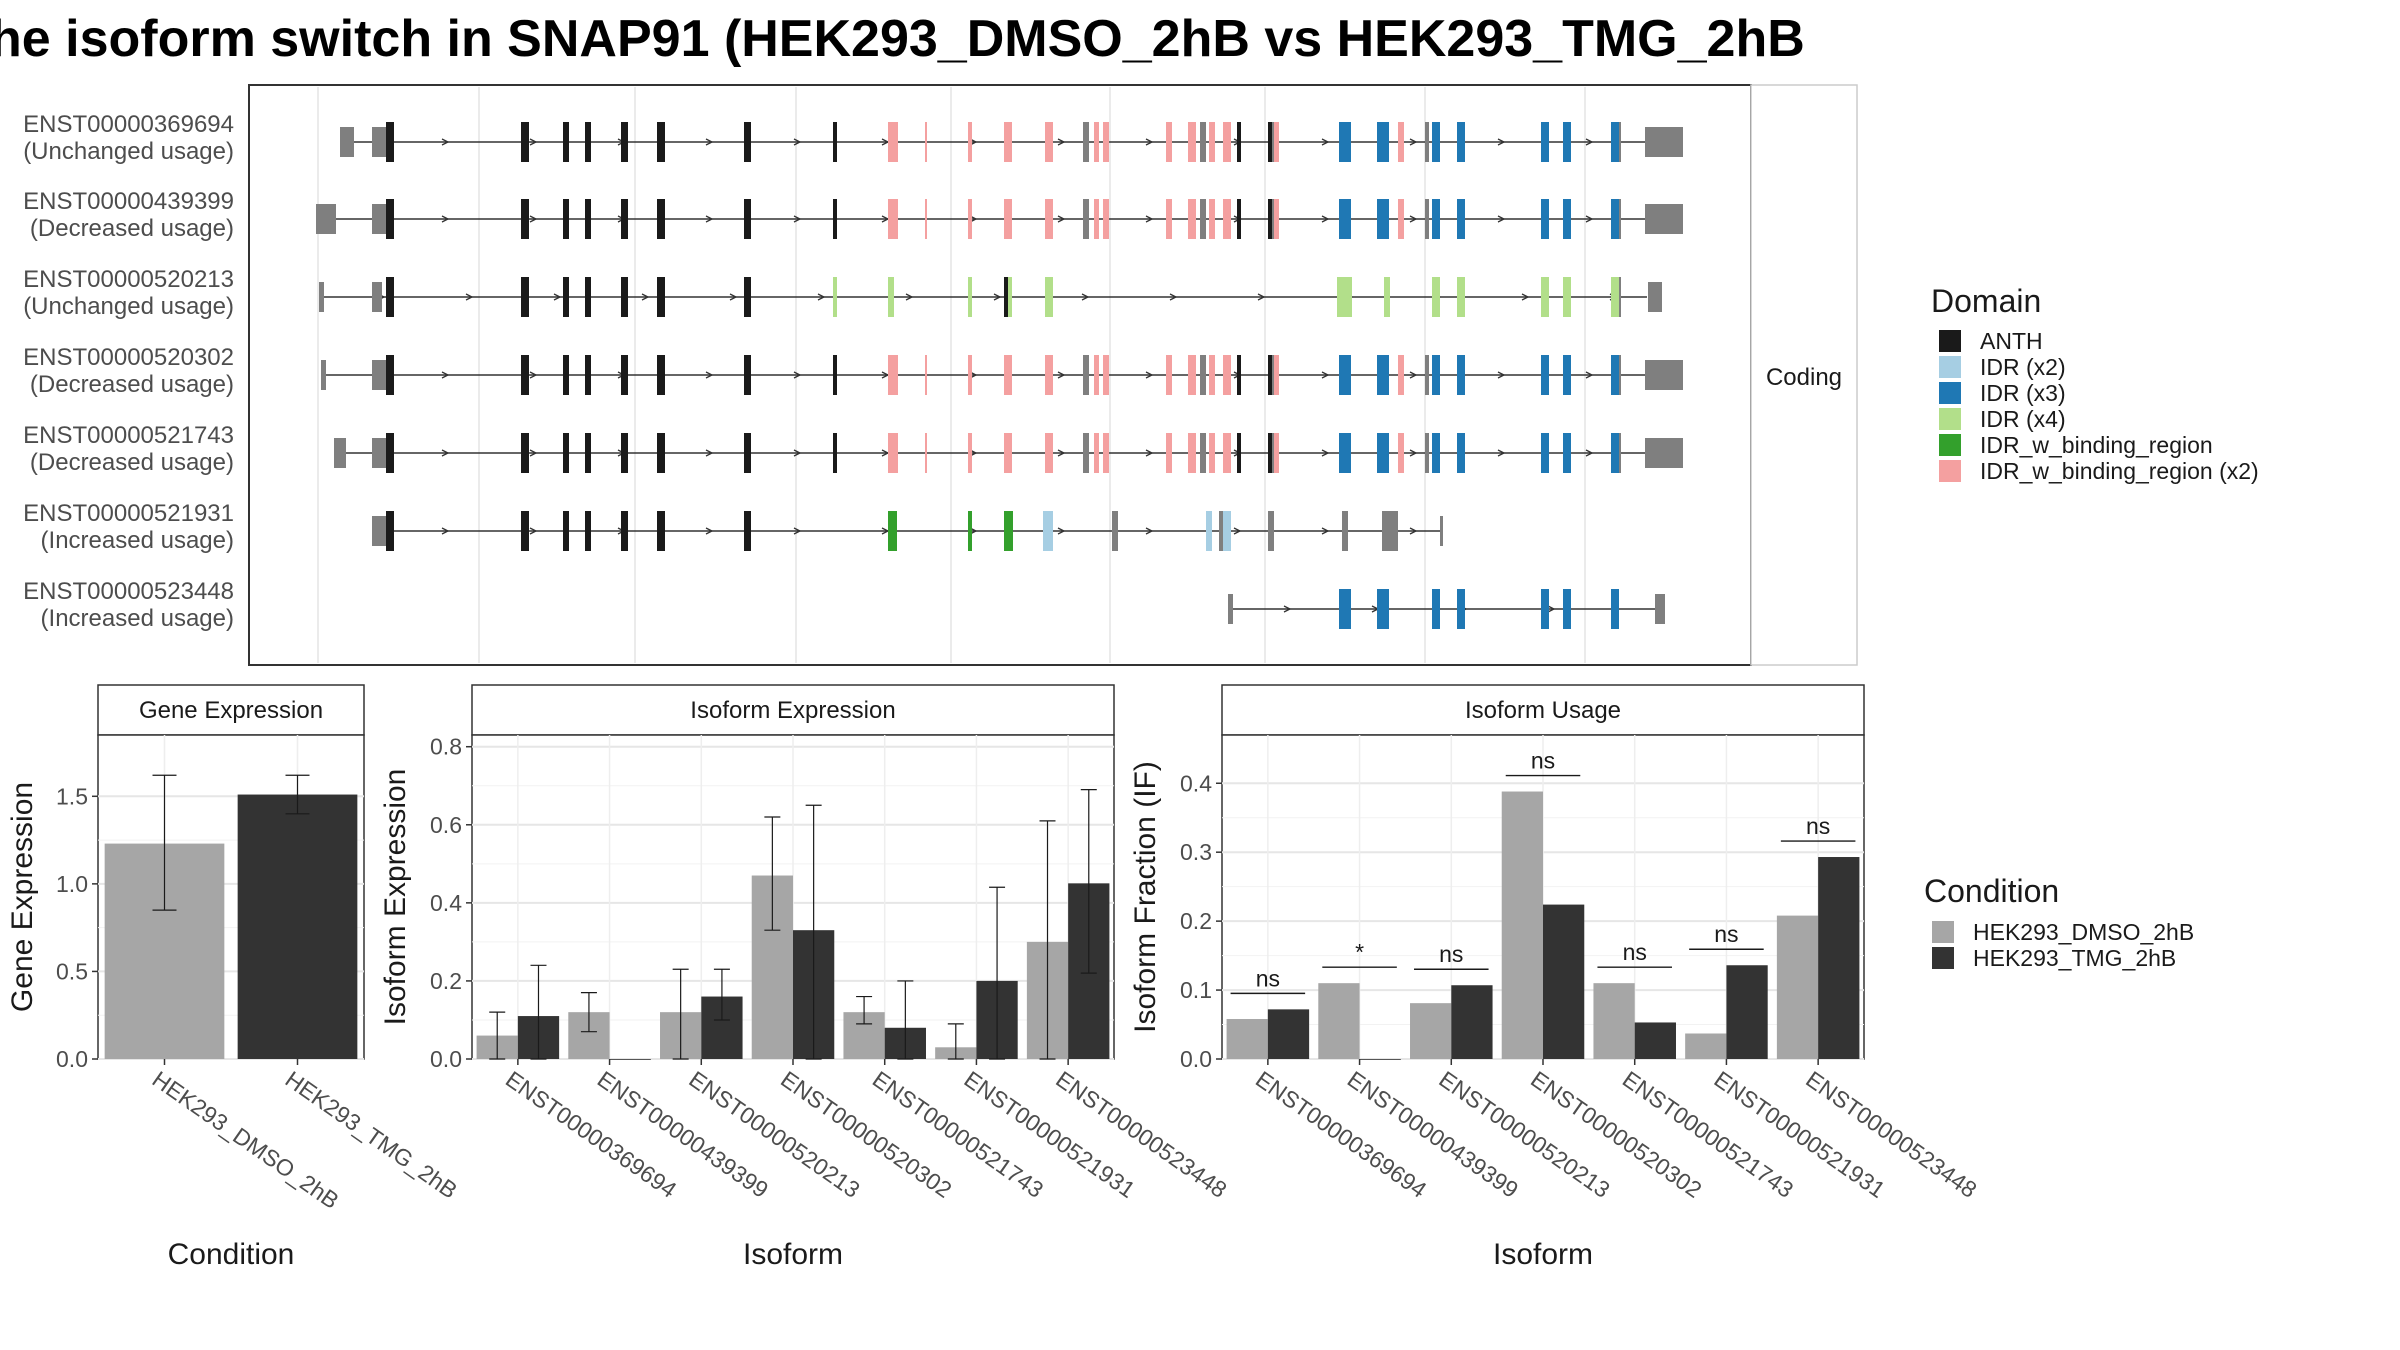 The image size is (2400, 1350). Describe the element at coordinates (137, 618) in the screenshot. I see `transcript-usage-label: (Increased usage)` at that location.